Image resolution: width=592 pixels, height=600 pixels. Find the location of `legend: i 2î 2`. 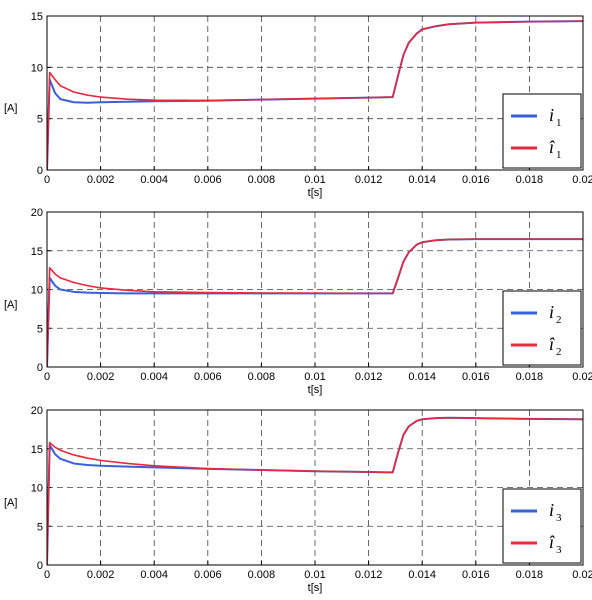

legend: i 2î 2 is located at coordinates (542, 328).